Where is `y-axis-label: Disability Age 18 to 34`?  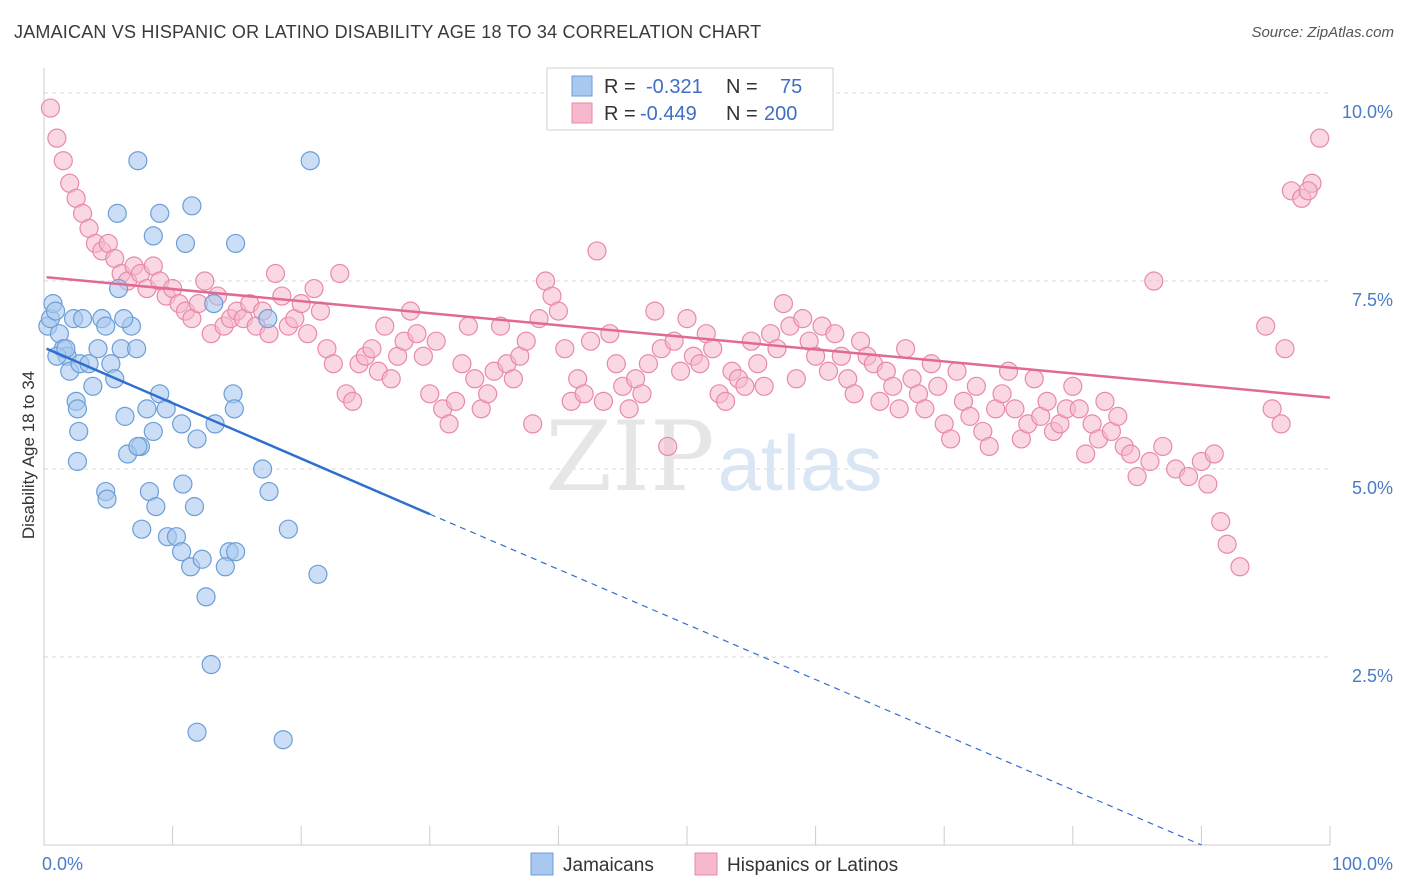 y-axis-label: Disability Age 18 to 34 is located at coordinates (28, 455).